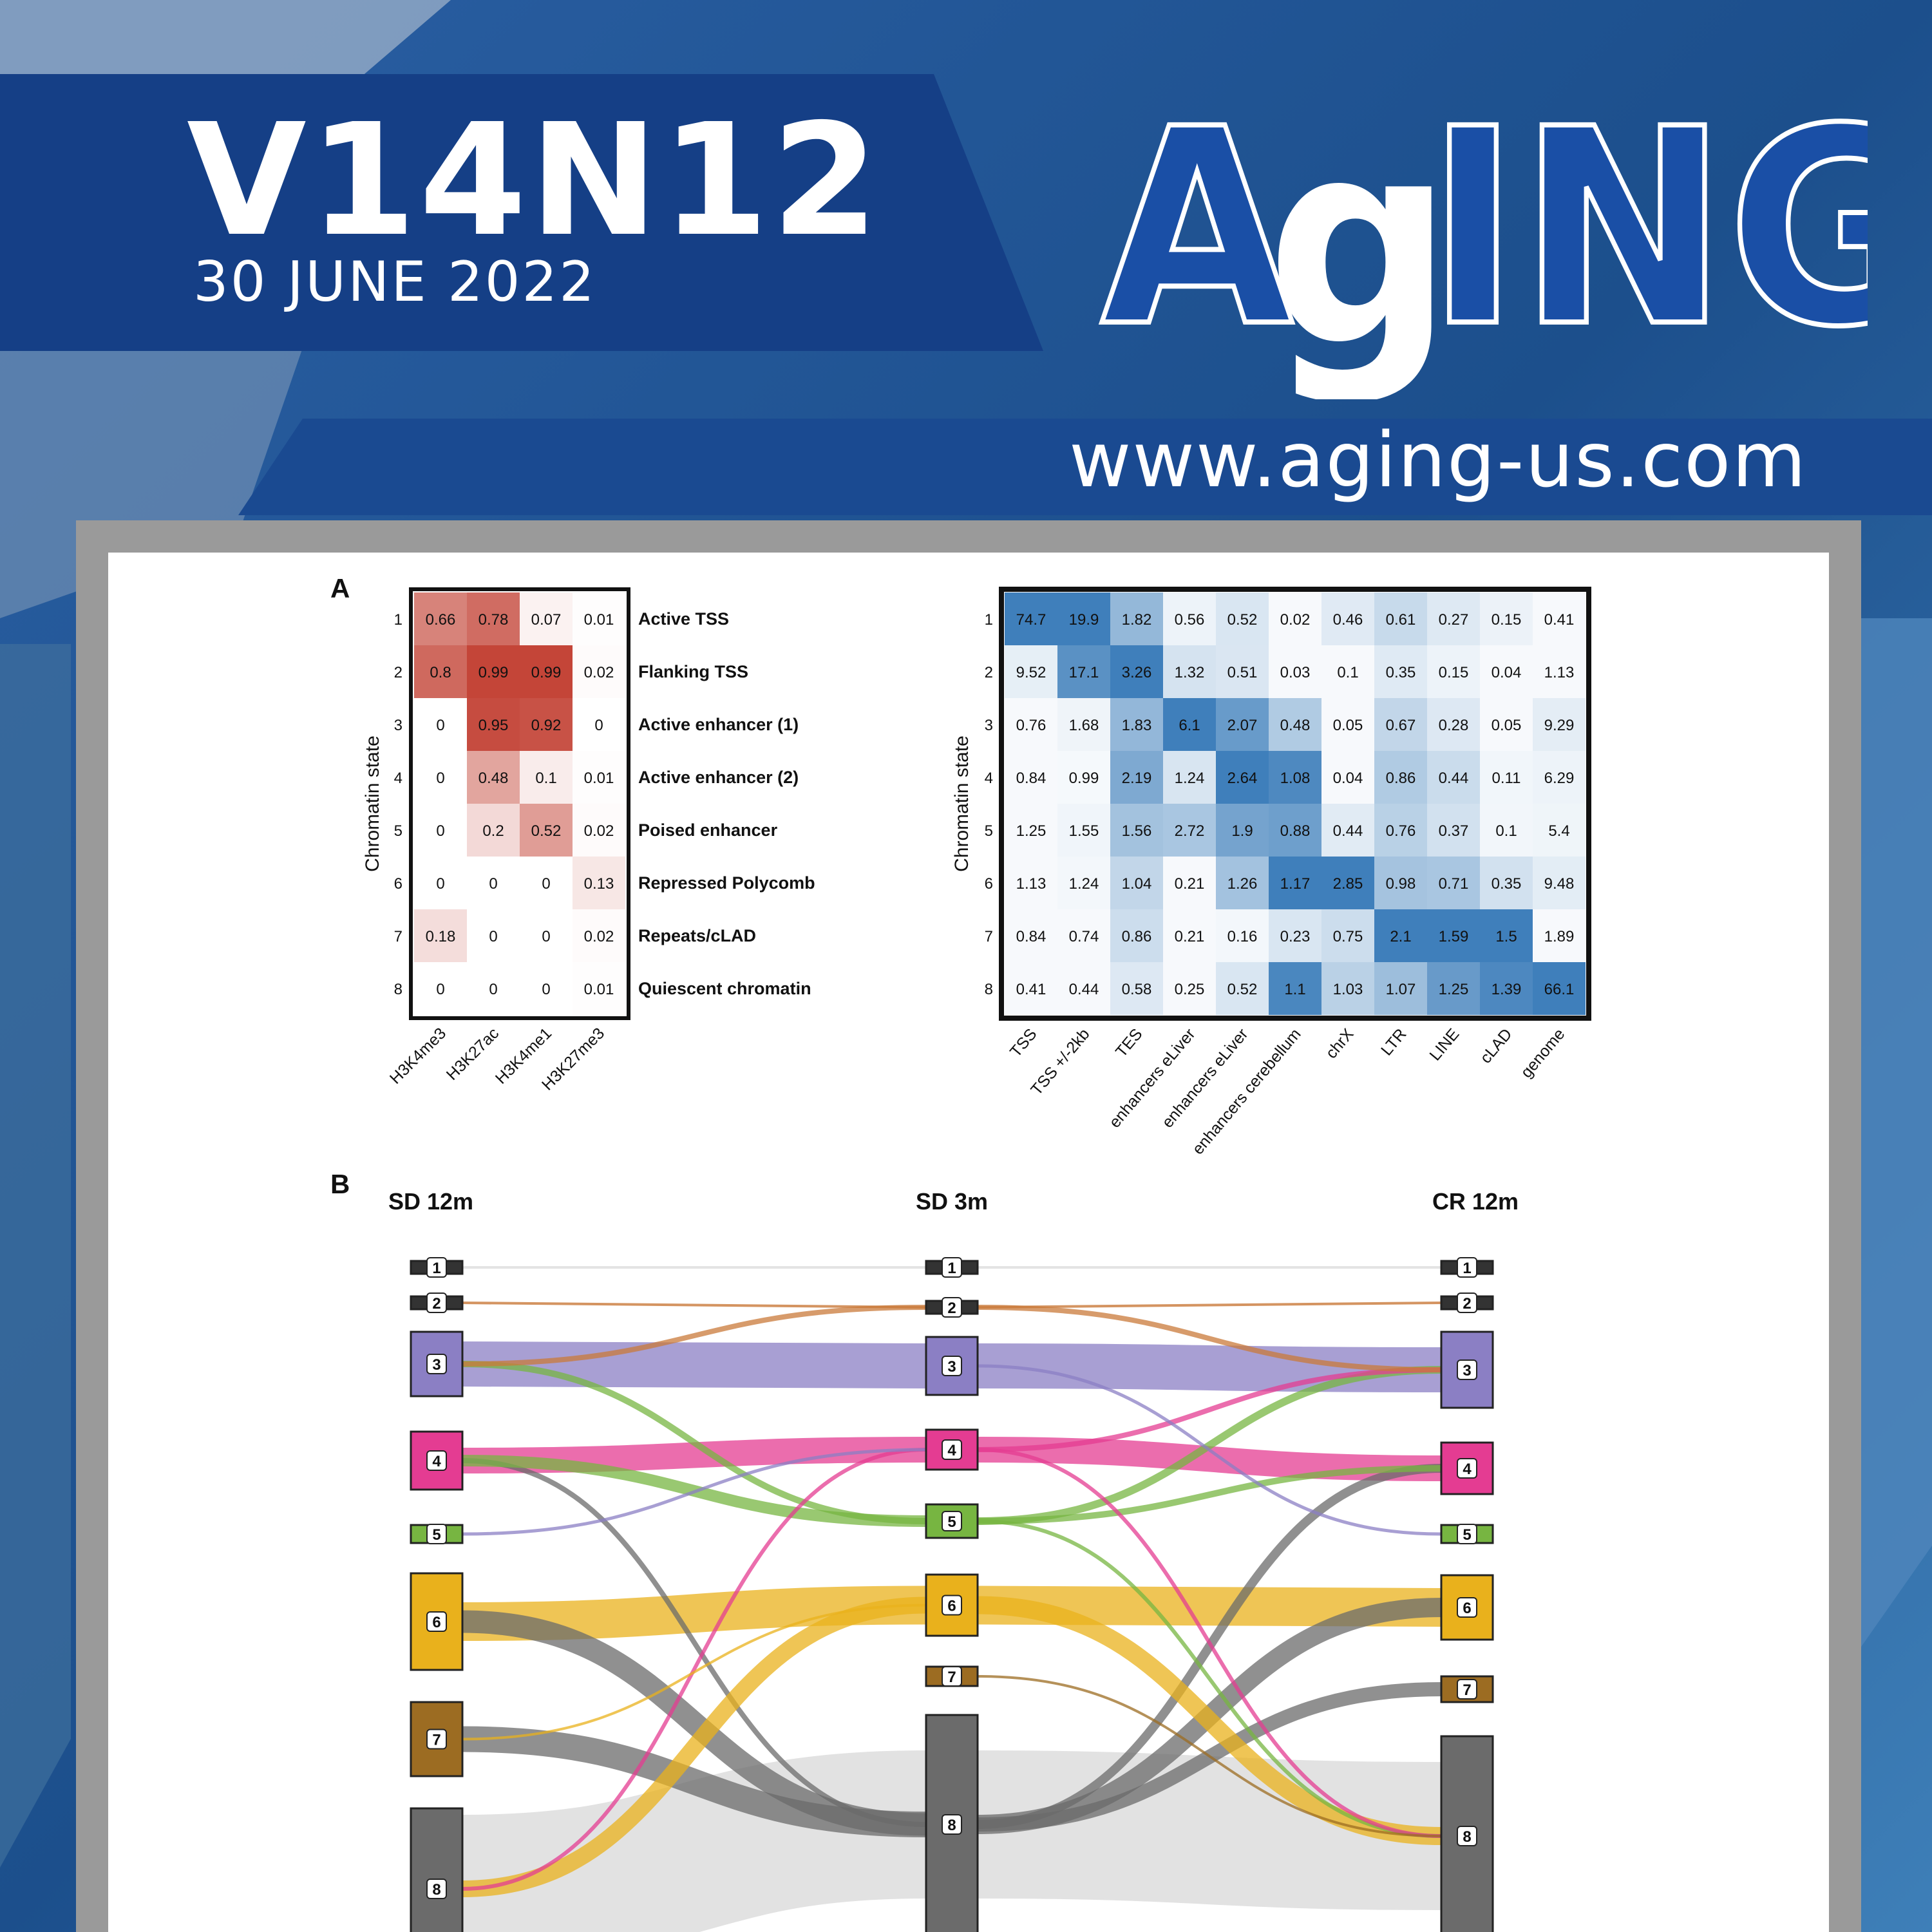 The image size is (1932, 1932). What do you see at coordinates (1401, 831) in the screenshot?
I see `enrichment-value: 0.76` at bounding box center [1401, 831].